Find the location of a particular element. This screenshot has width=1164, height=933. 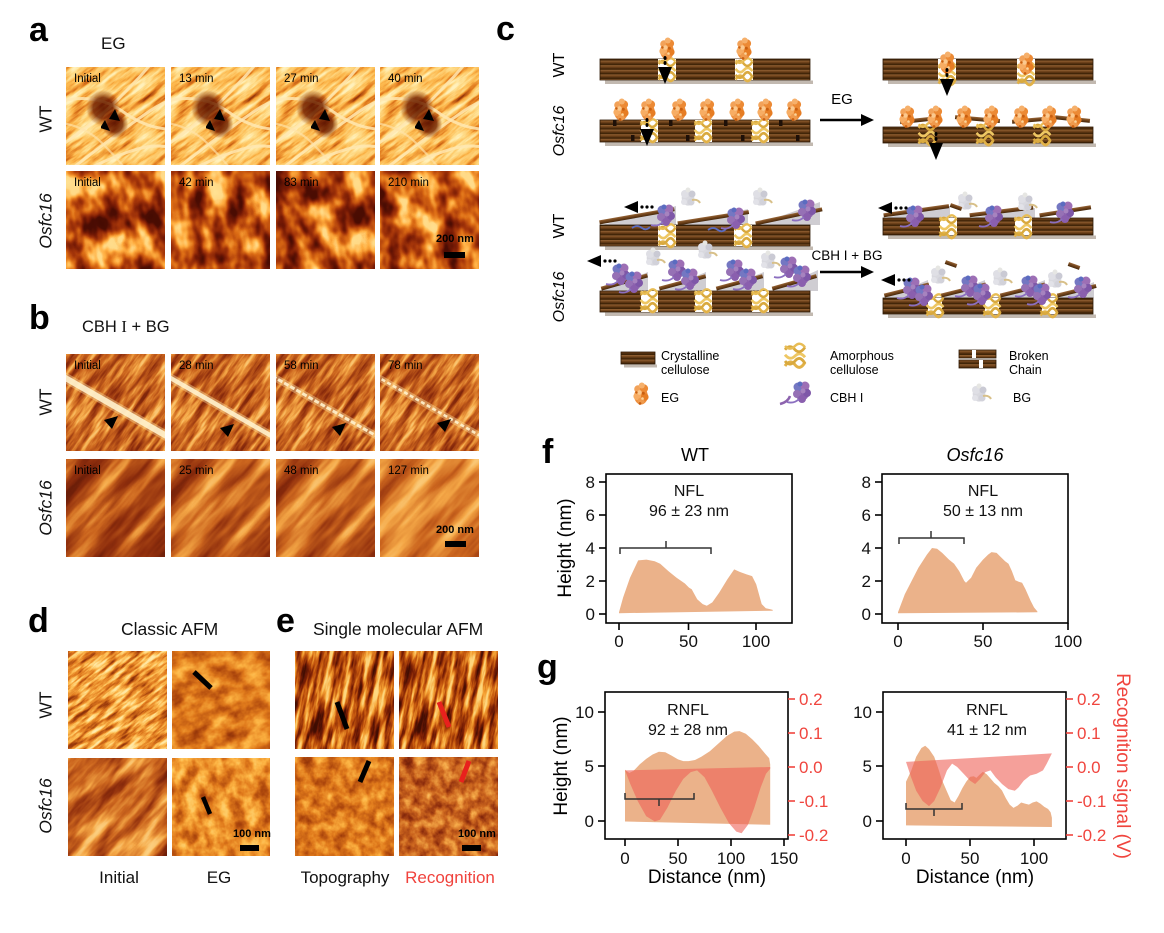

svg-text: Amorphous is located at coordinates (862, 356).